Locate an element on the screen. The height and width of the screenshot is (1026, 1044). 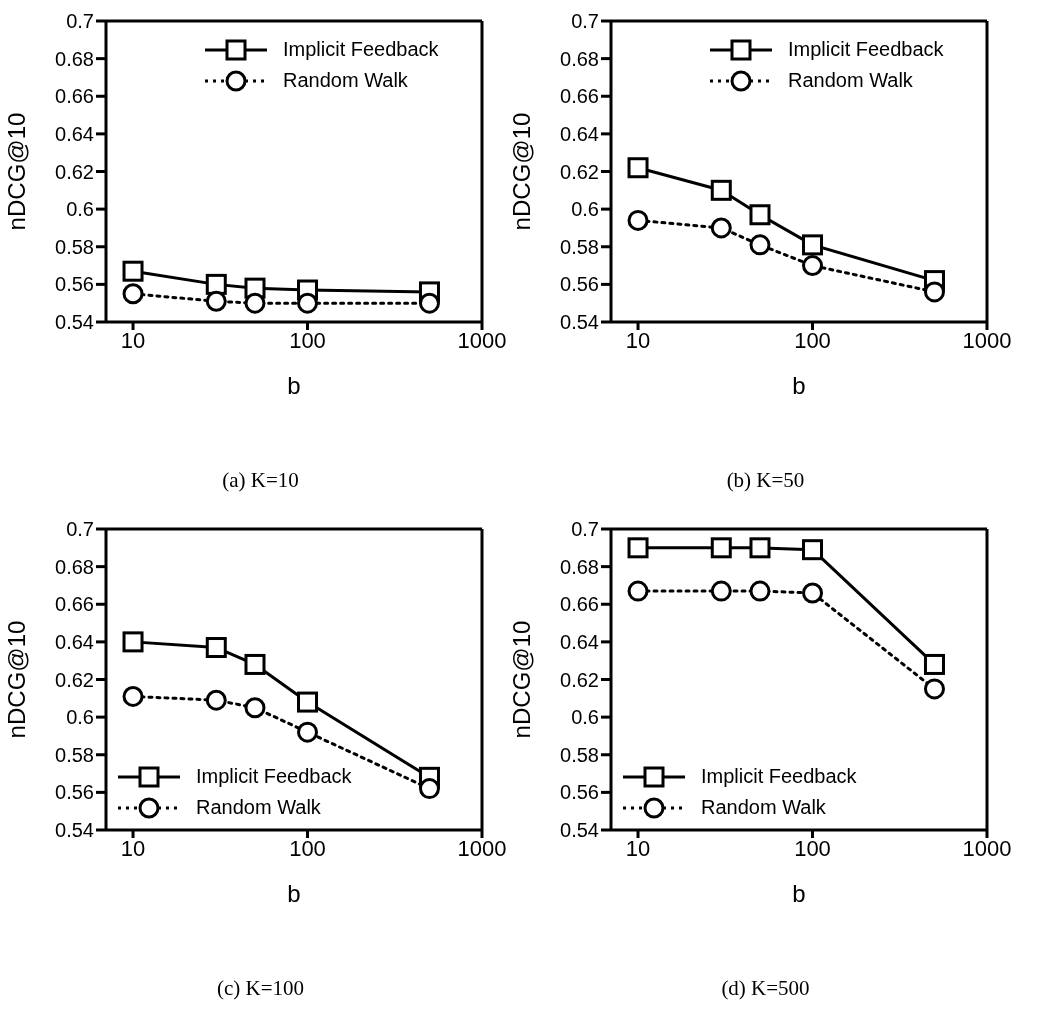
text: (a) K=10 is located at coordinates (260, 481).